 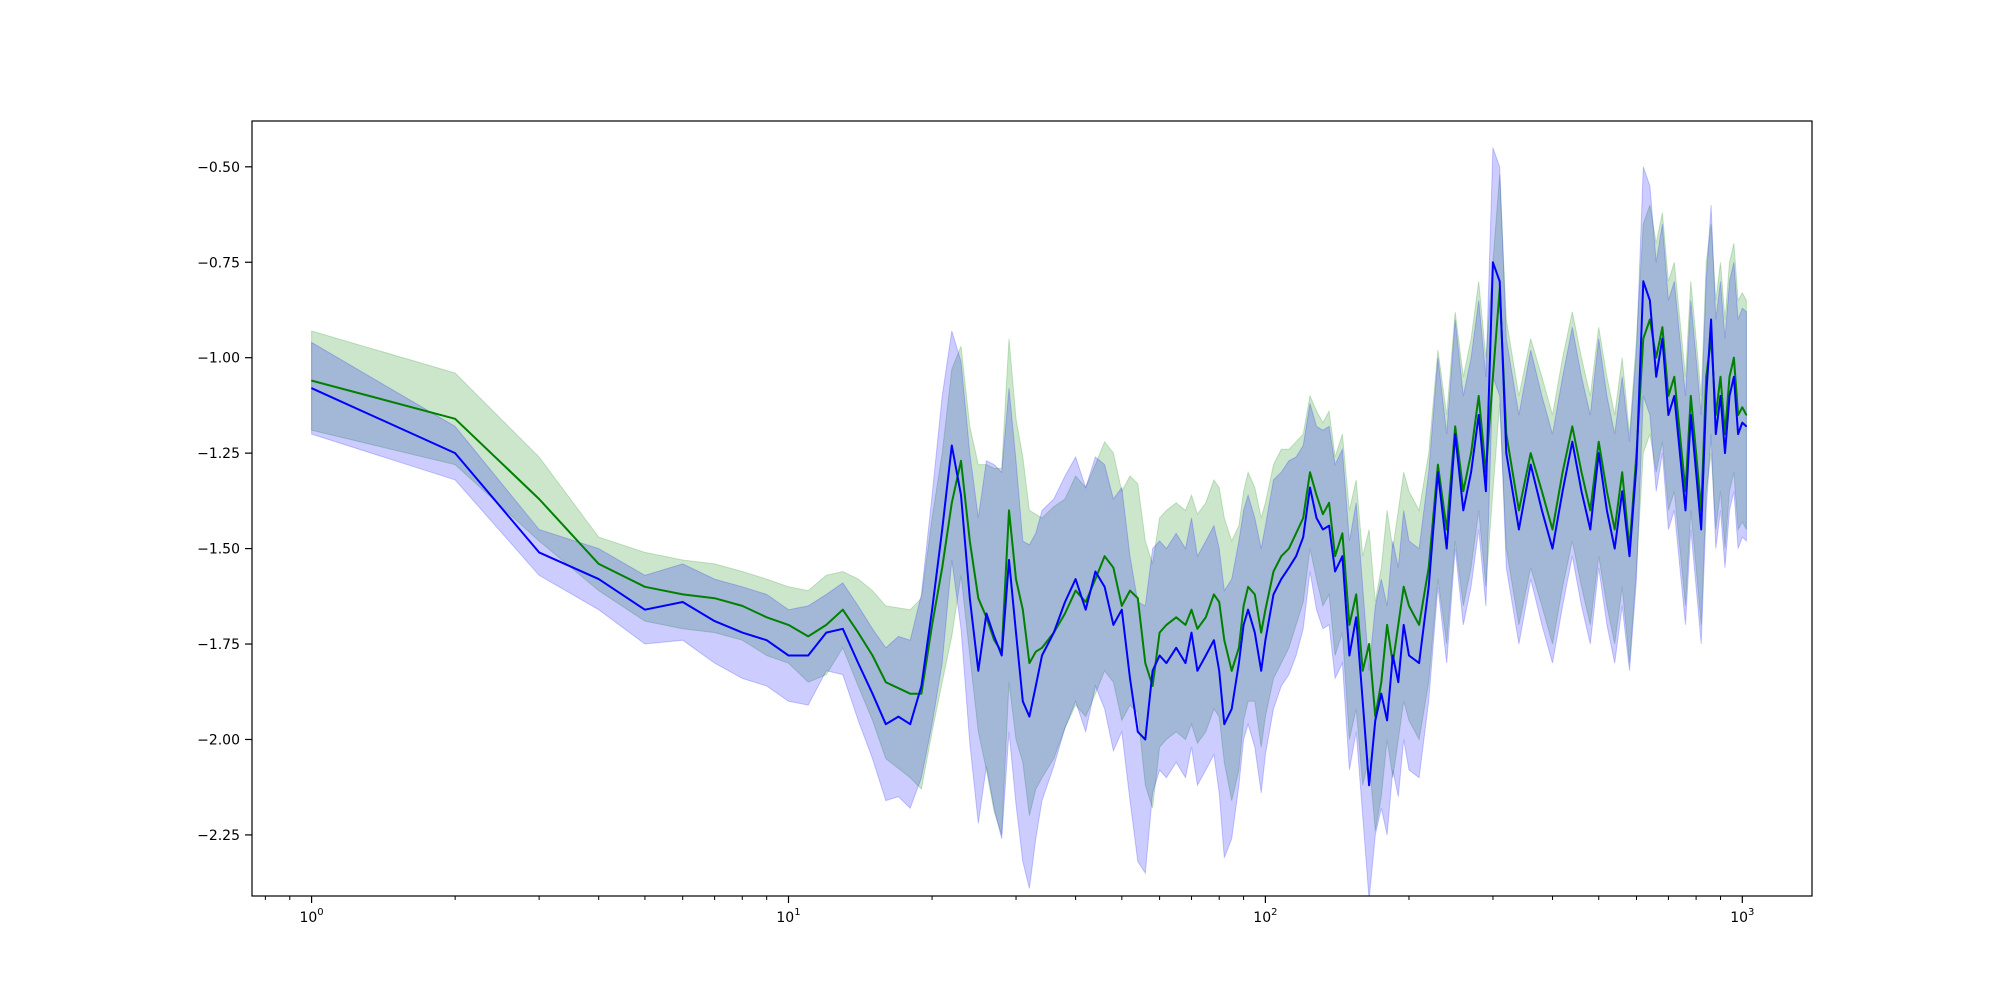 I want to click on y-tick-label: −1.75, so click(x=218, y=645).